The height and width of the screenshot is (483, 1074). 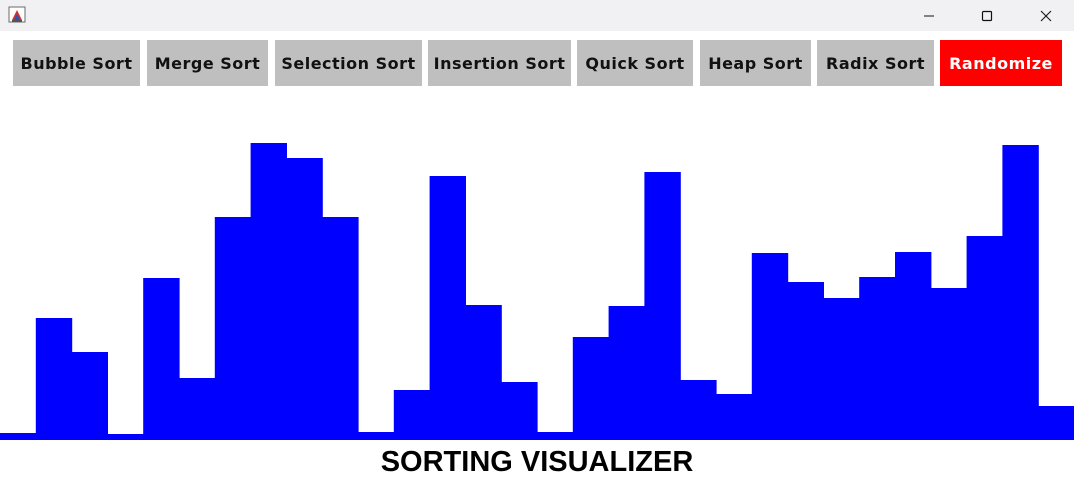 What do you see at coordinates (755, 63) in the screenshot?
I see `heap-sort-button: Heap Sort` at bounding box center [755, 63].